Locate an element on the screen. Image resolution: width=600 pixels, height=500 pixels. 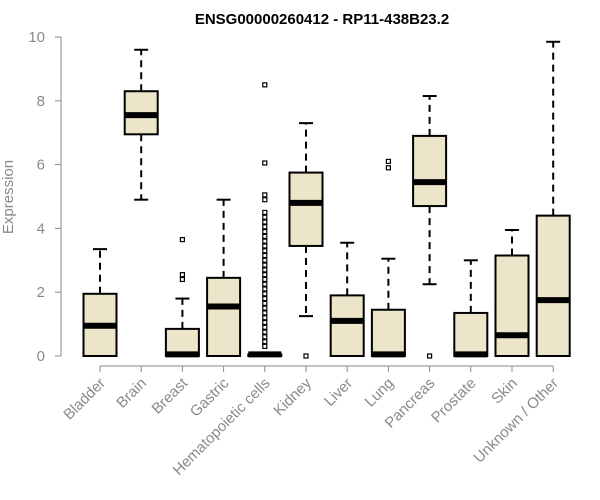
x-tick-label: Breast is located at coordinates (170, 395).